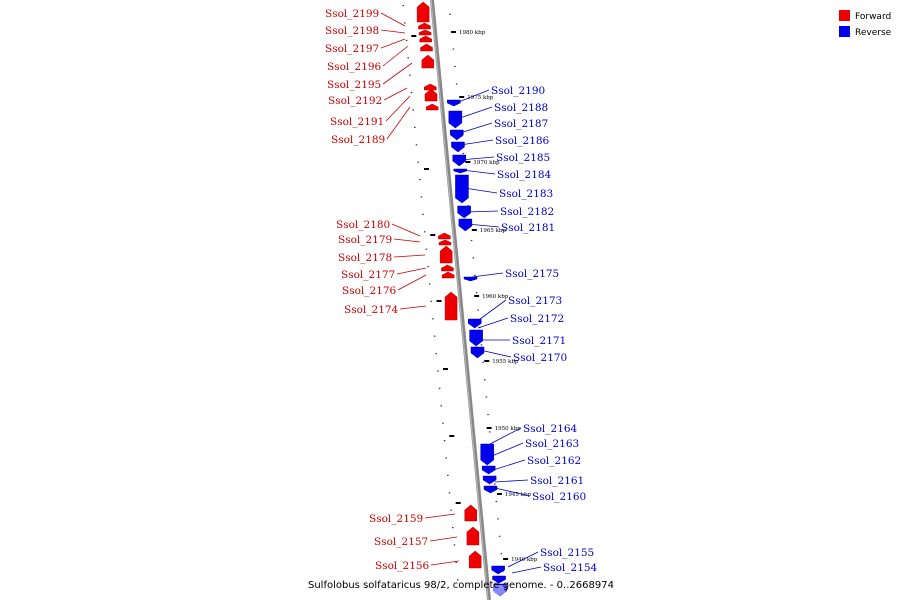 The width and height of the screenshot is (900, 600). Describe the element at coordinates (402, 566) in the screenshot. I see `forward-gene-label: Ssol_2156` at that location.